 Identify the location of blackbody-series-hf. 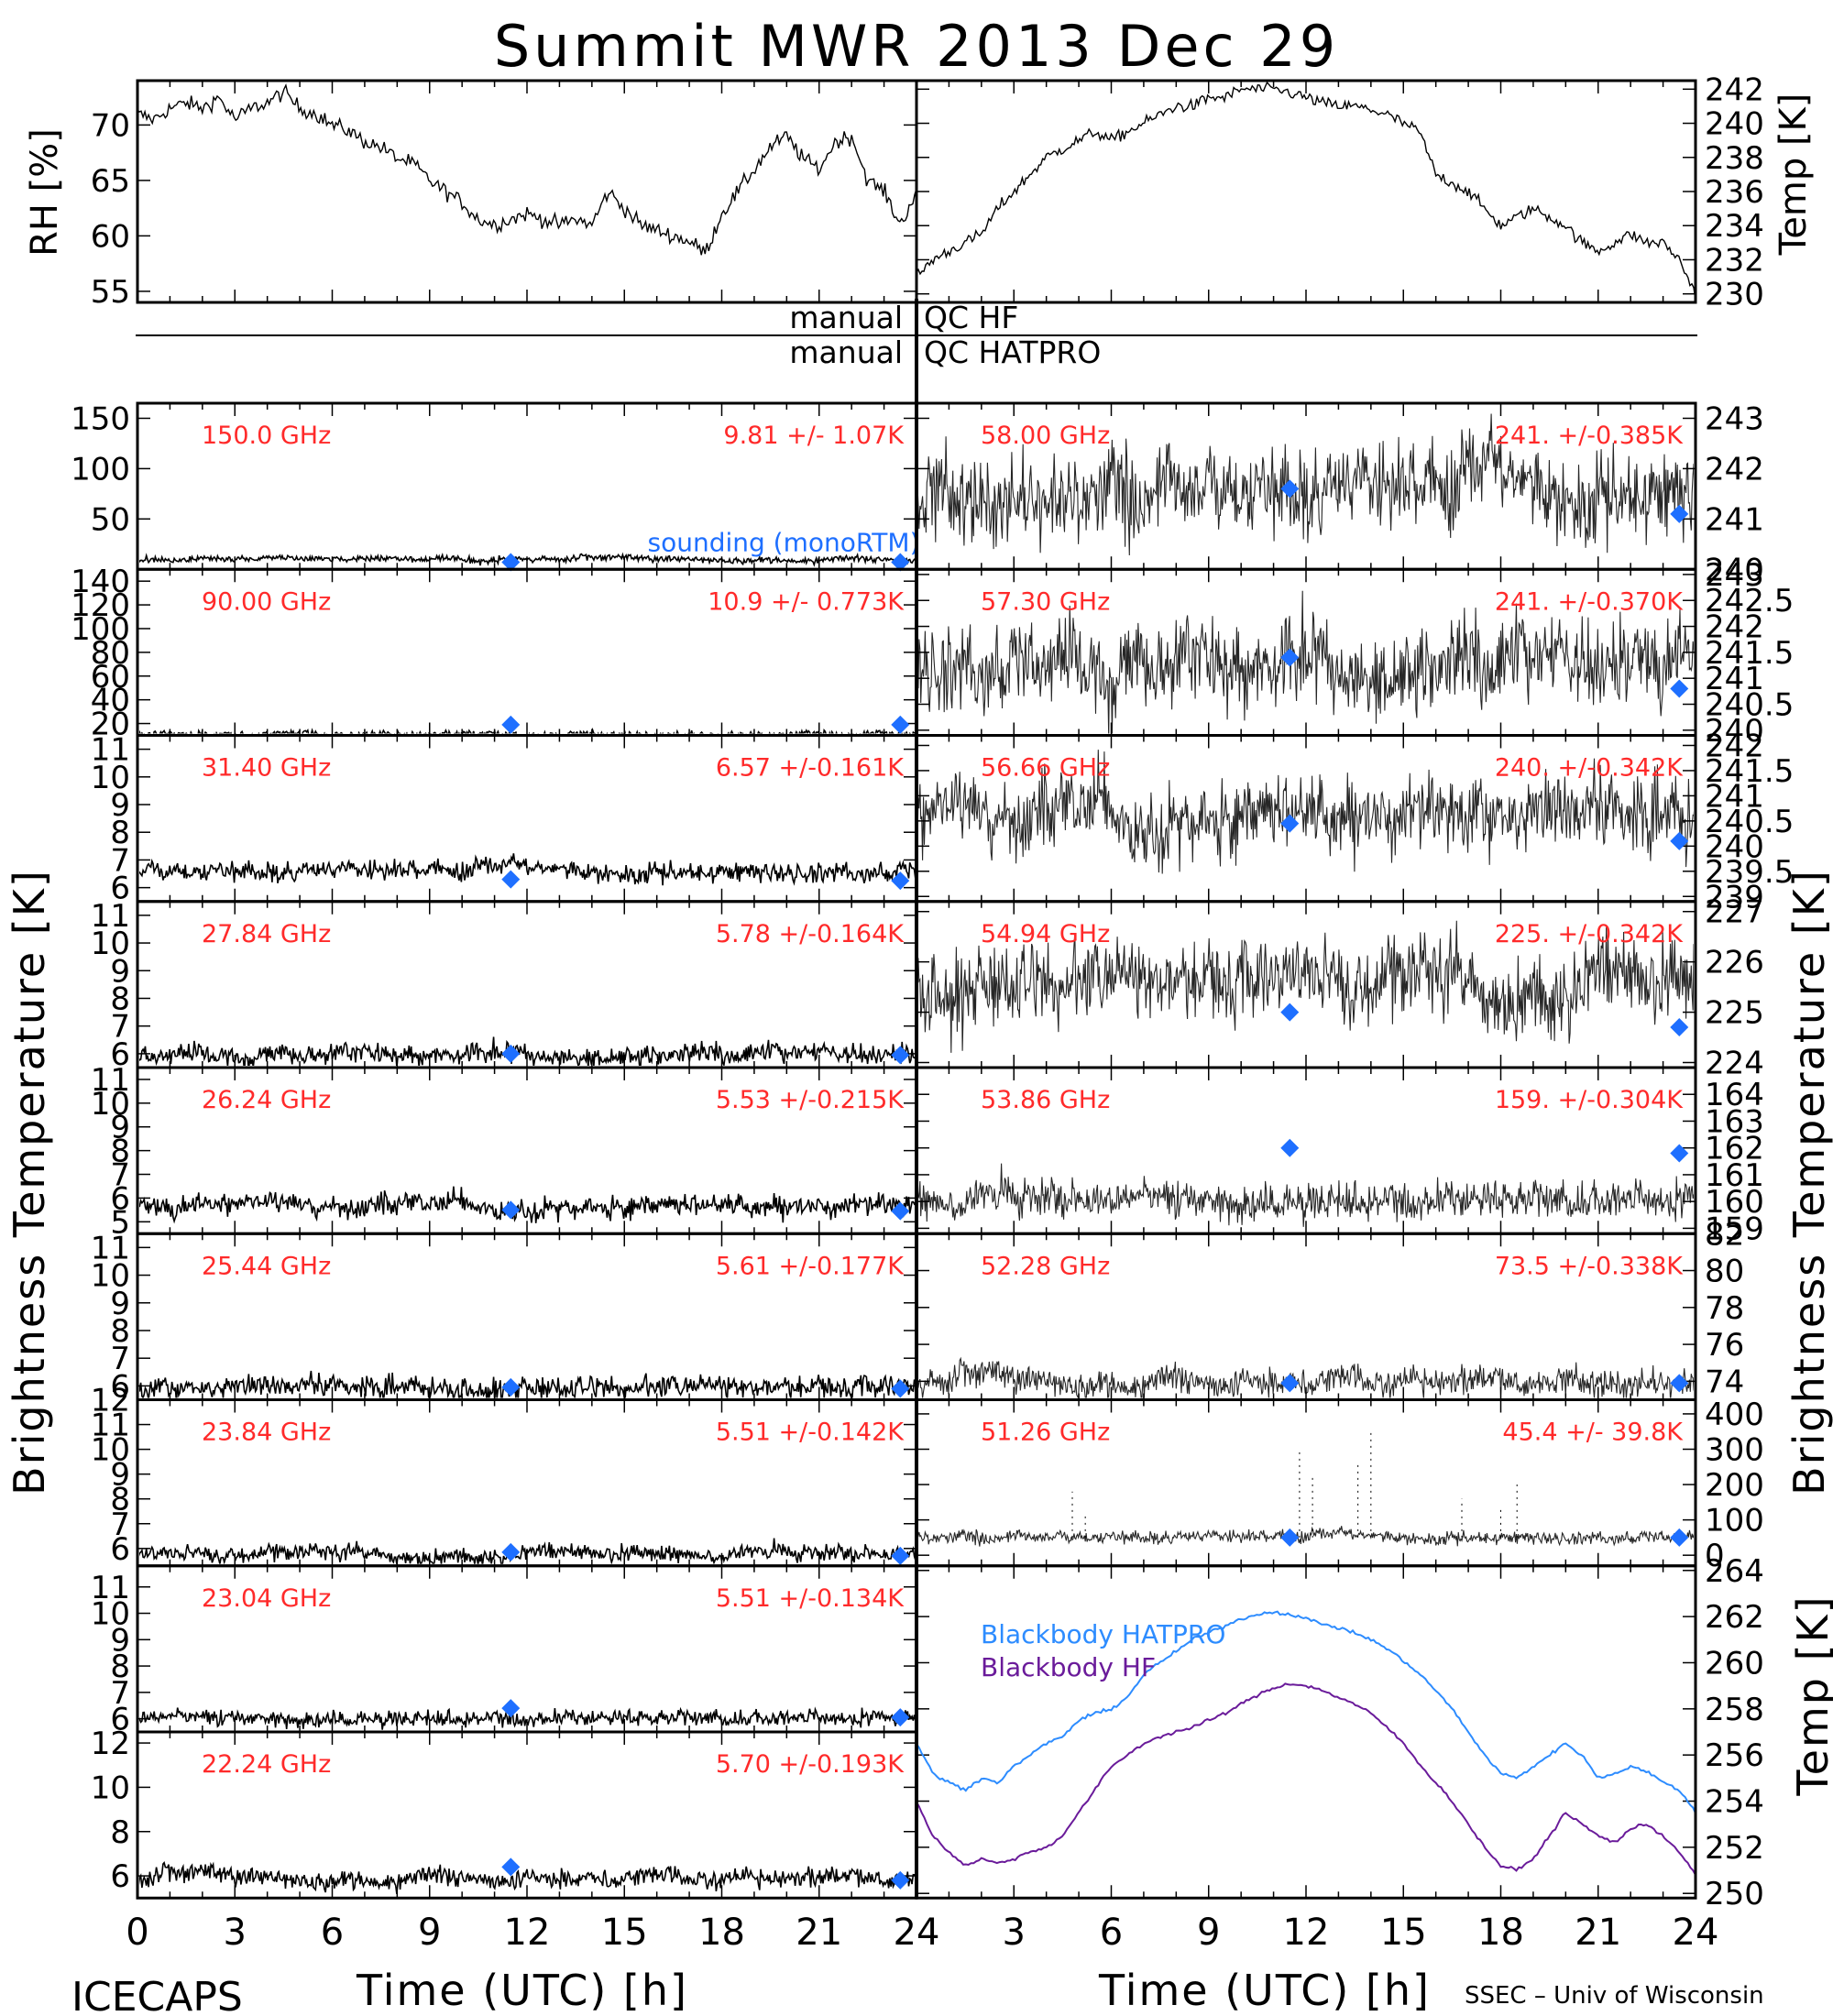
(1306, 1779).